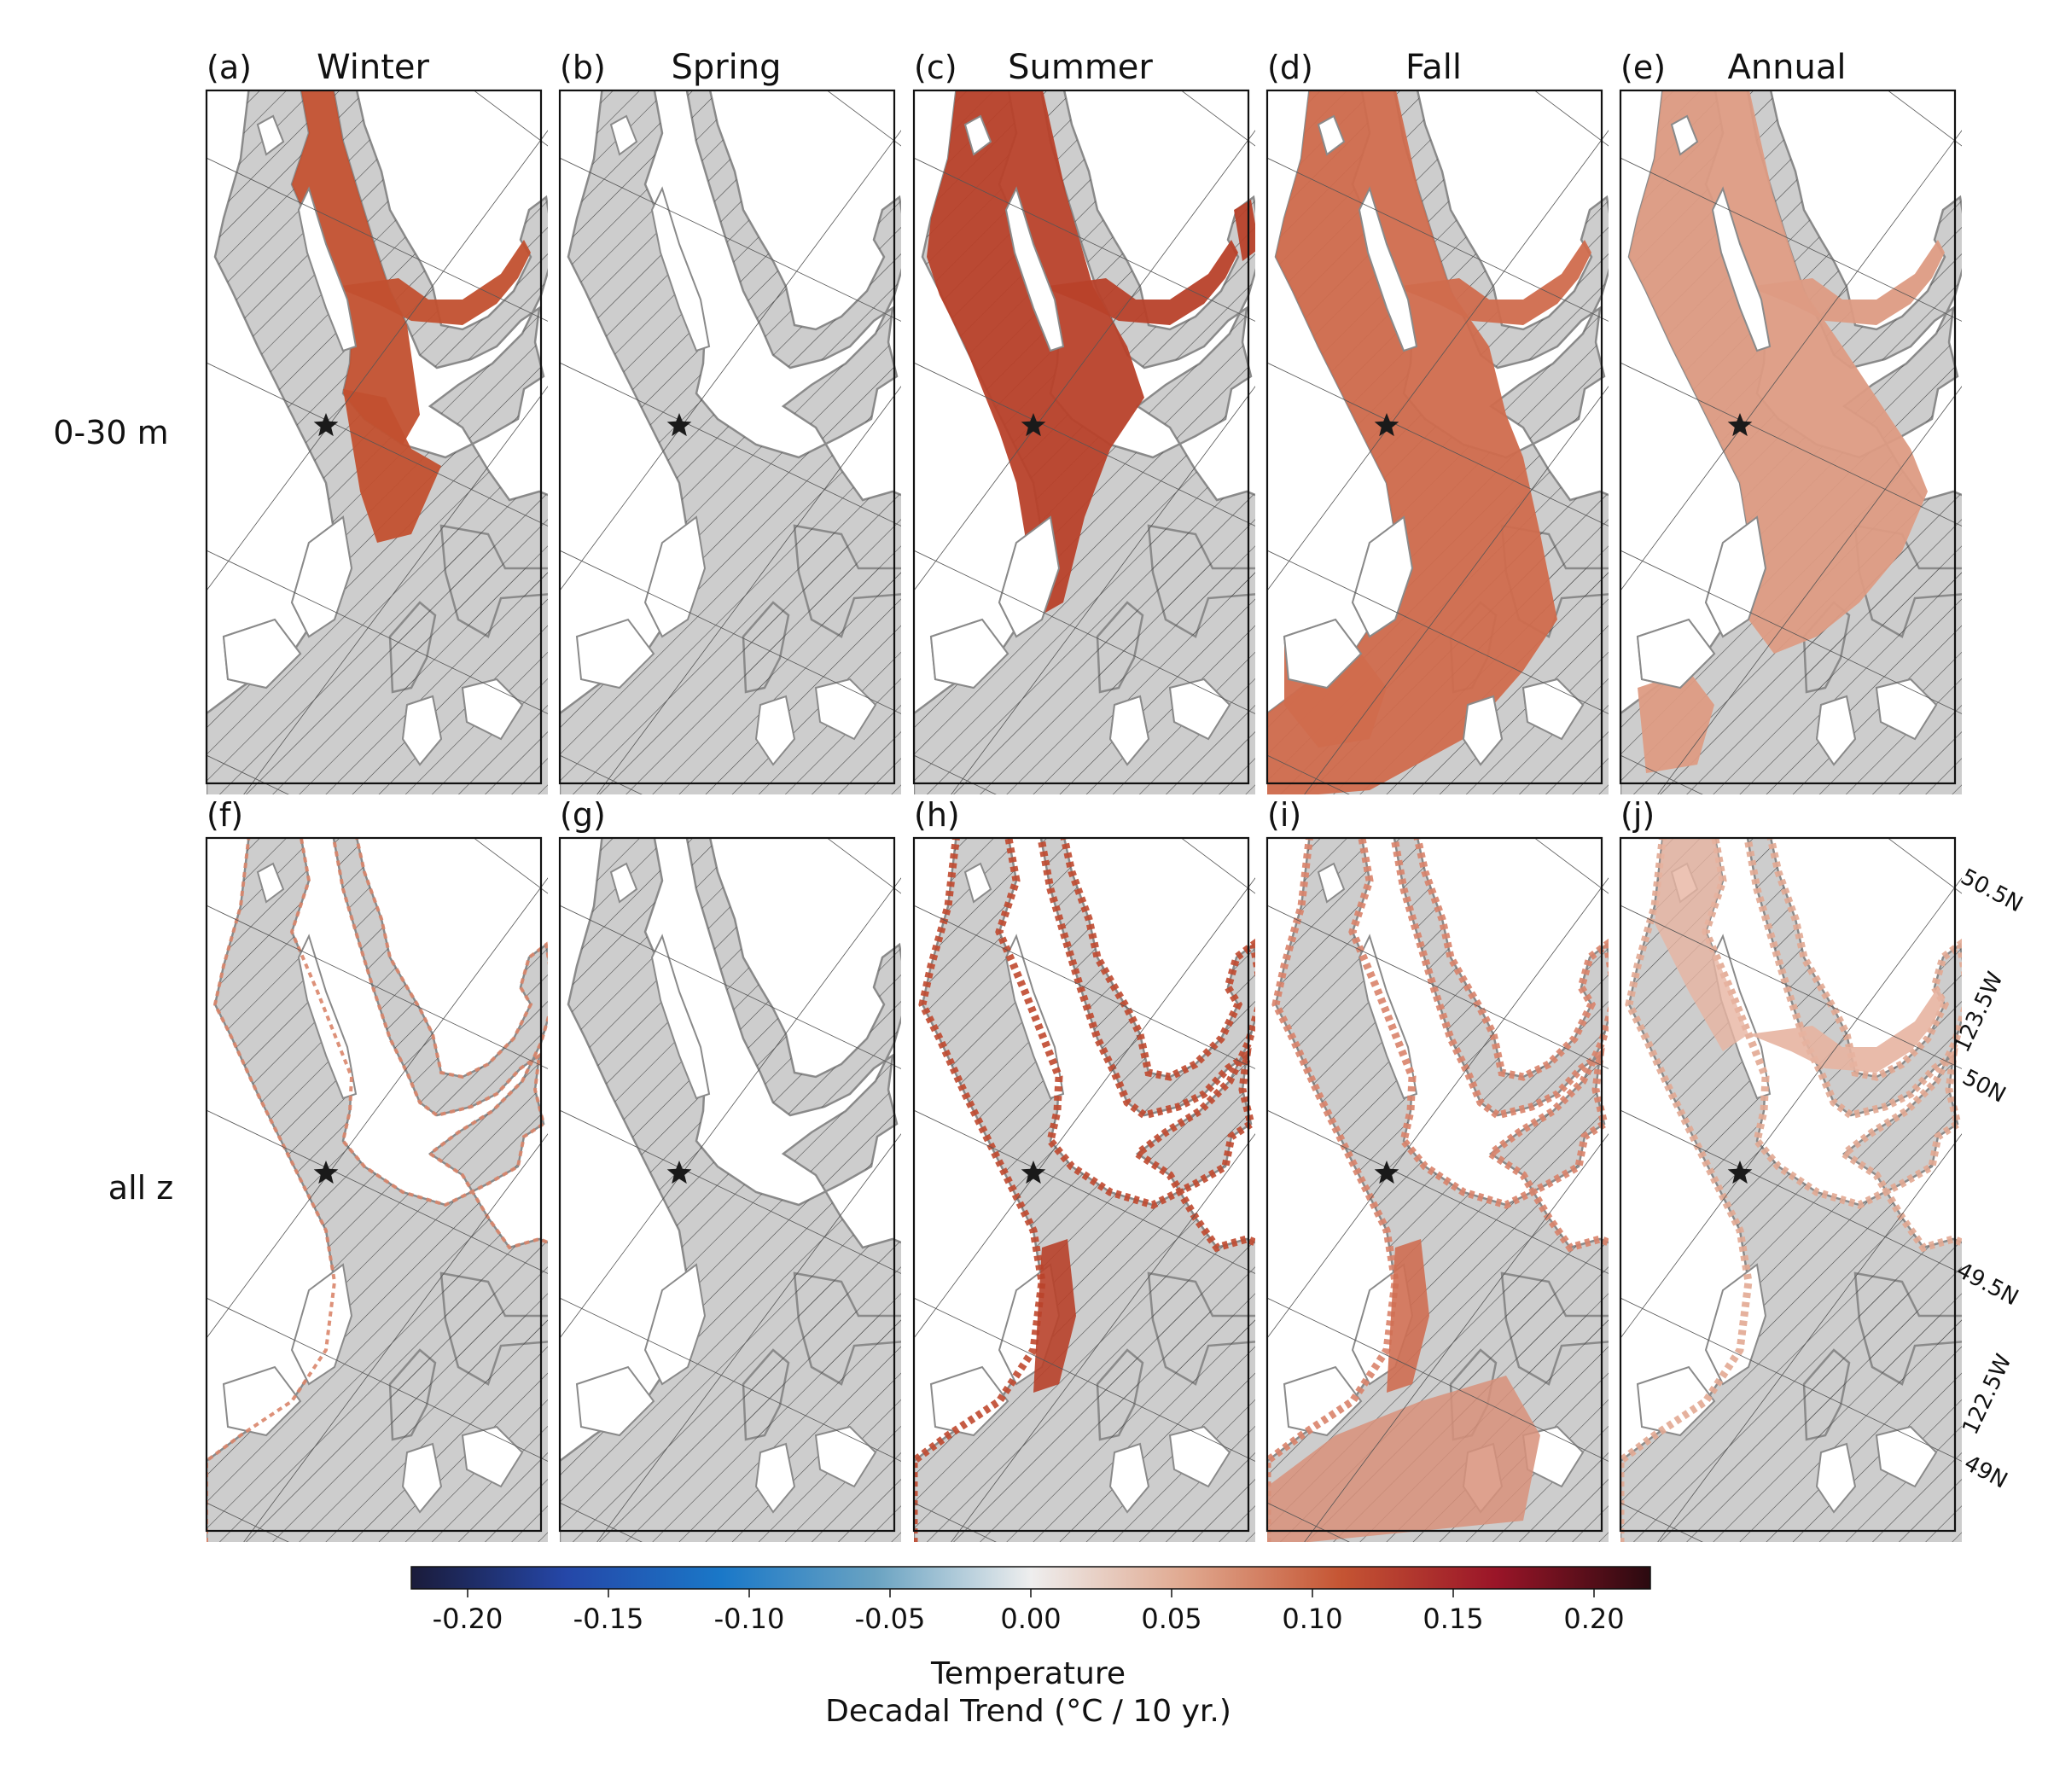 Image resolution: width=2048 pixels, height=1792 pixels. I want to click on panel-letter: (c), so click(936, 67).